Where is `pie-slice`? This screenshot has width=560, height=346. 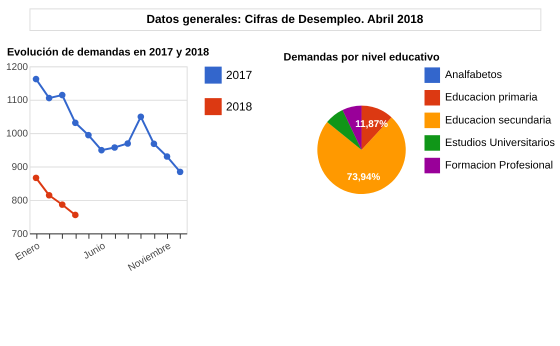 pie-slice is located at coordinates (361, 155).